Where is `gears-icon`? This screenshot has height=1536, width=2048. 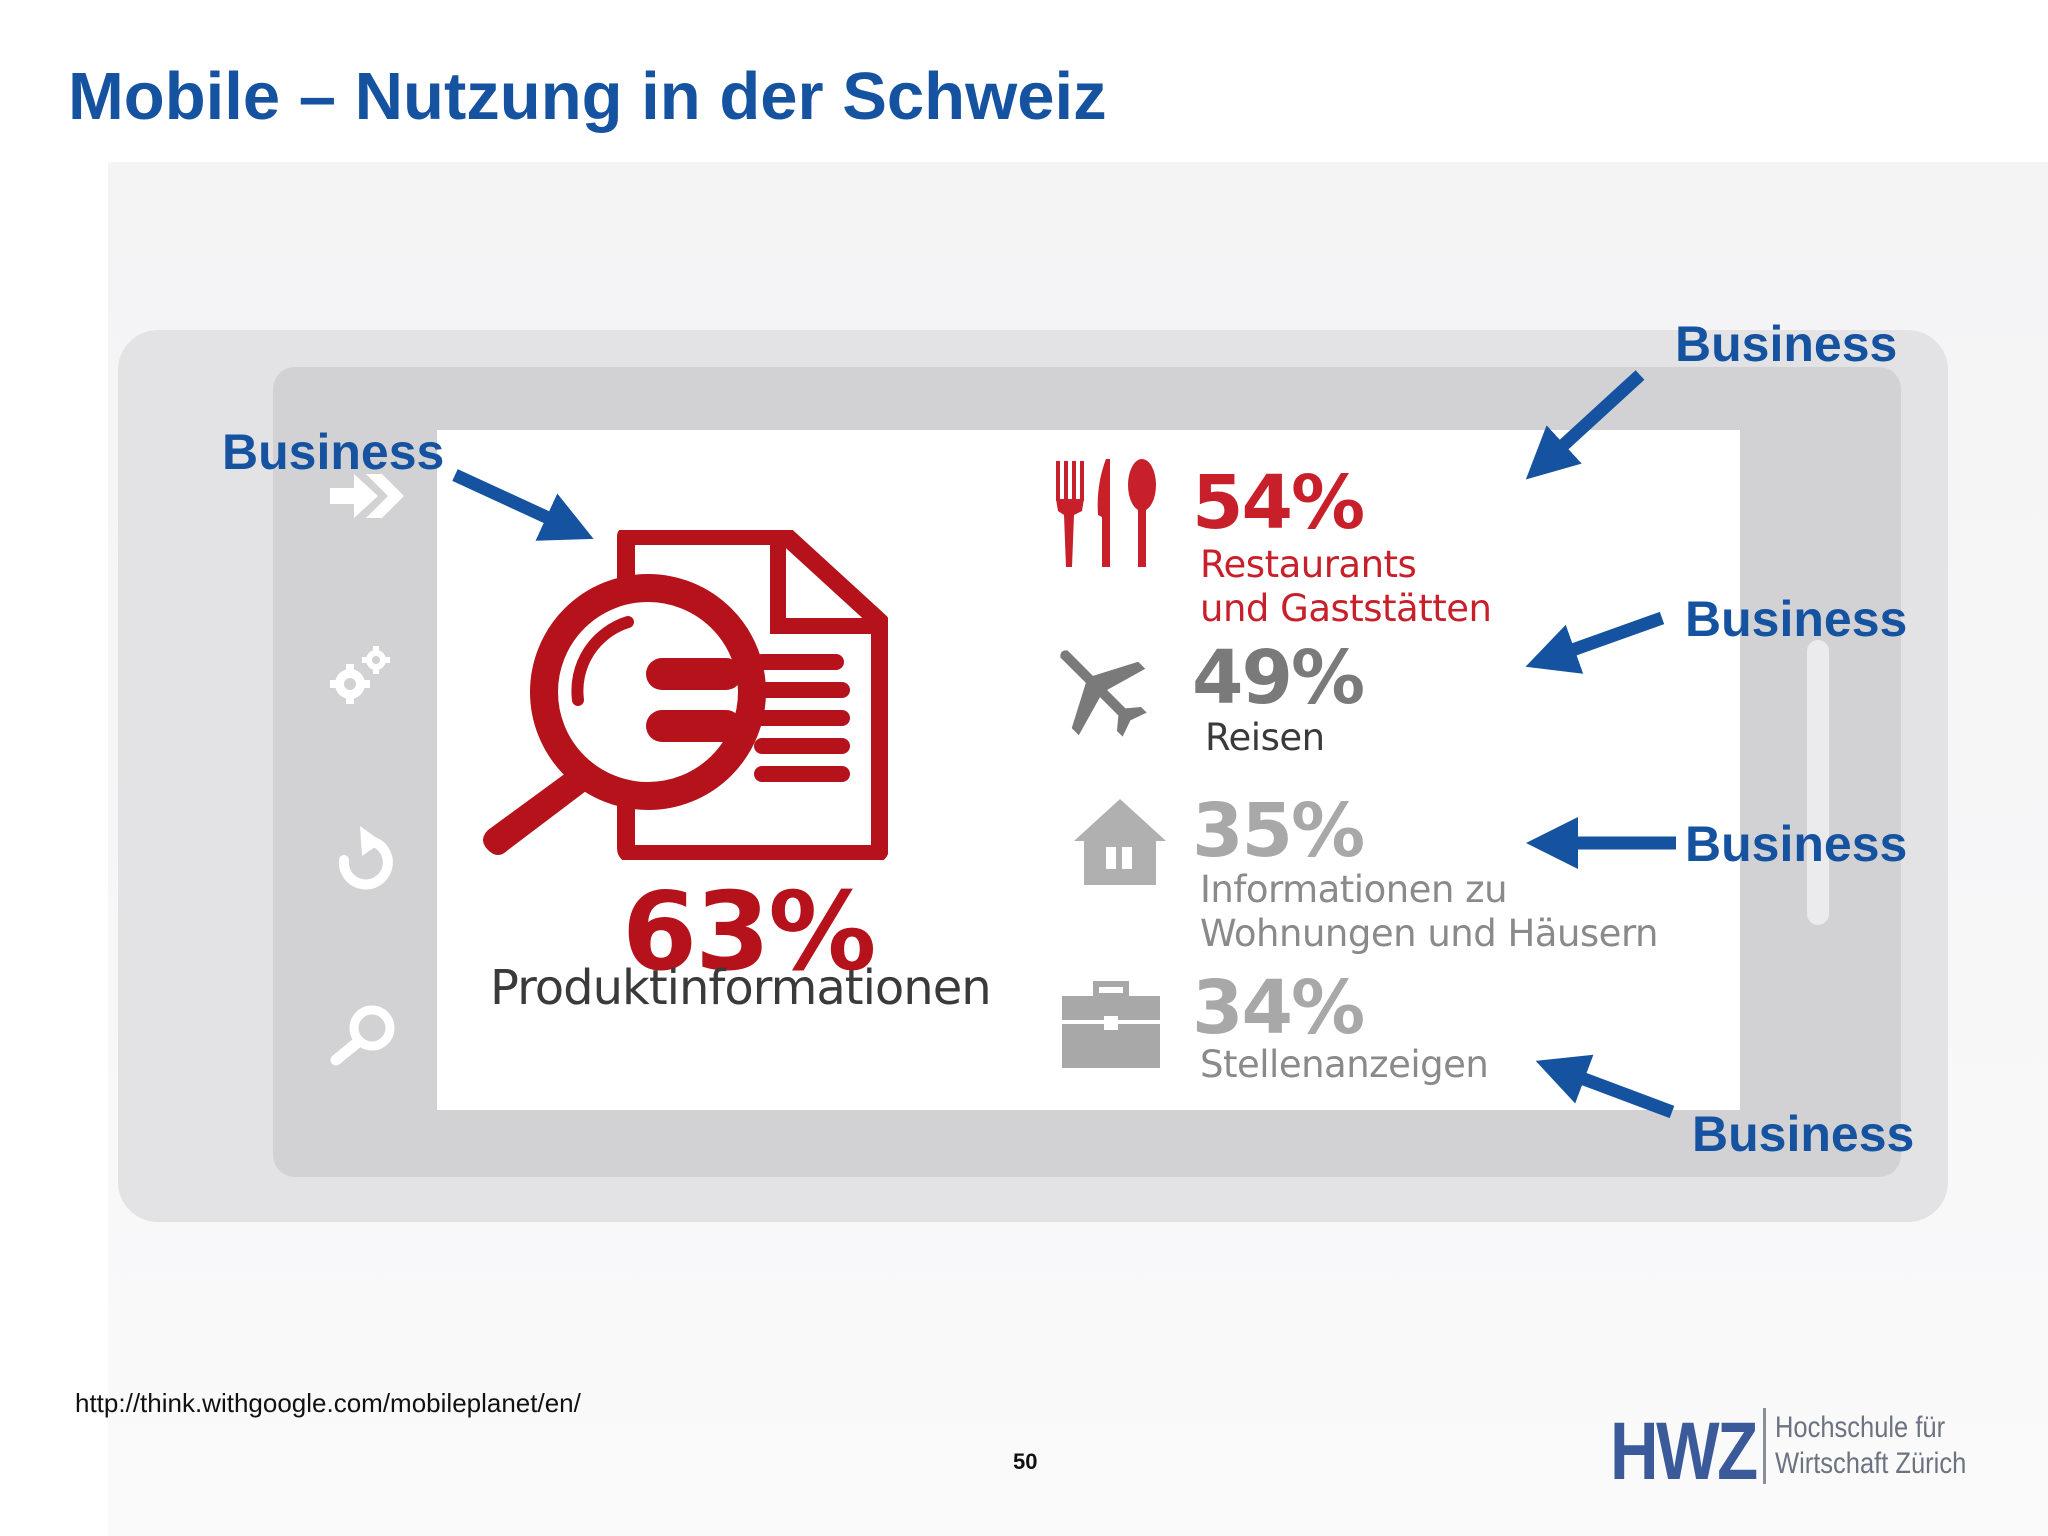
gears-icon is located at coordinates (361, 675).